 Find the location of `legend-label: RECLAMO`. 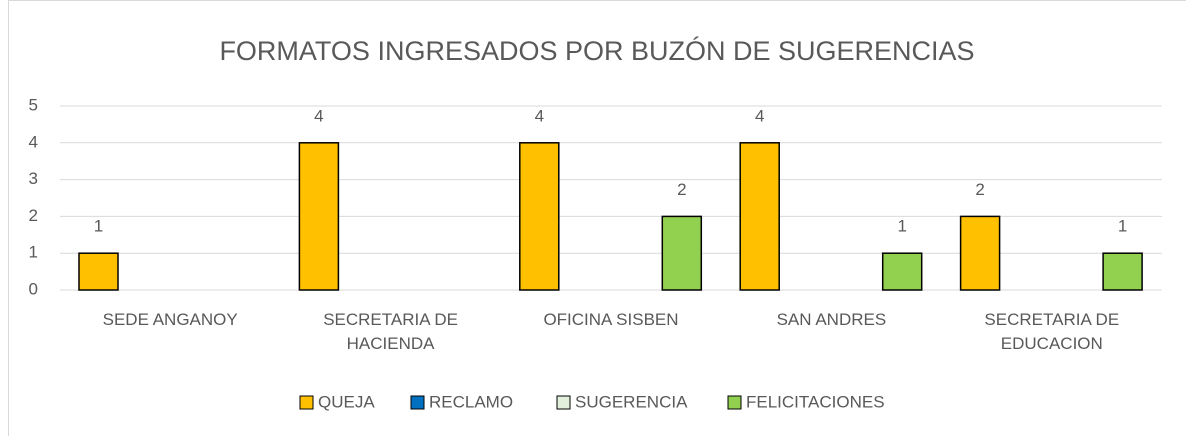

legend-label: RECLAMO is located at coordinates (471, 401).